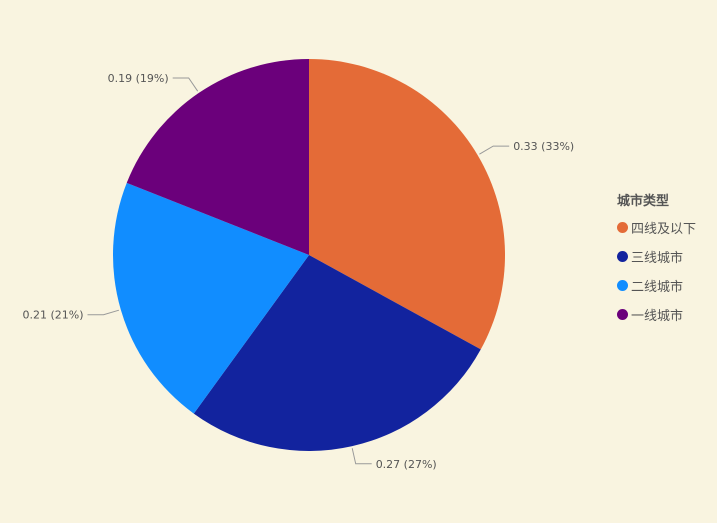 This screenshot has height=523, width=717. Describe the element at coordinates (138, 78) in the screenshot. I see `data-label-1st-tier: 0.19 (19%)` at that location.